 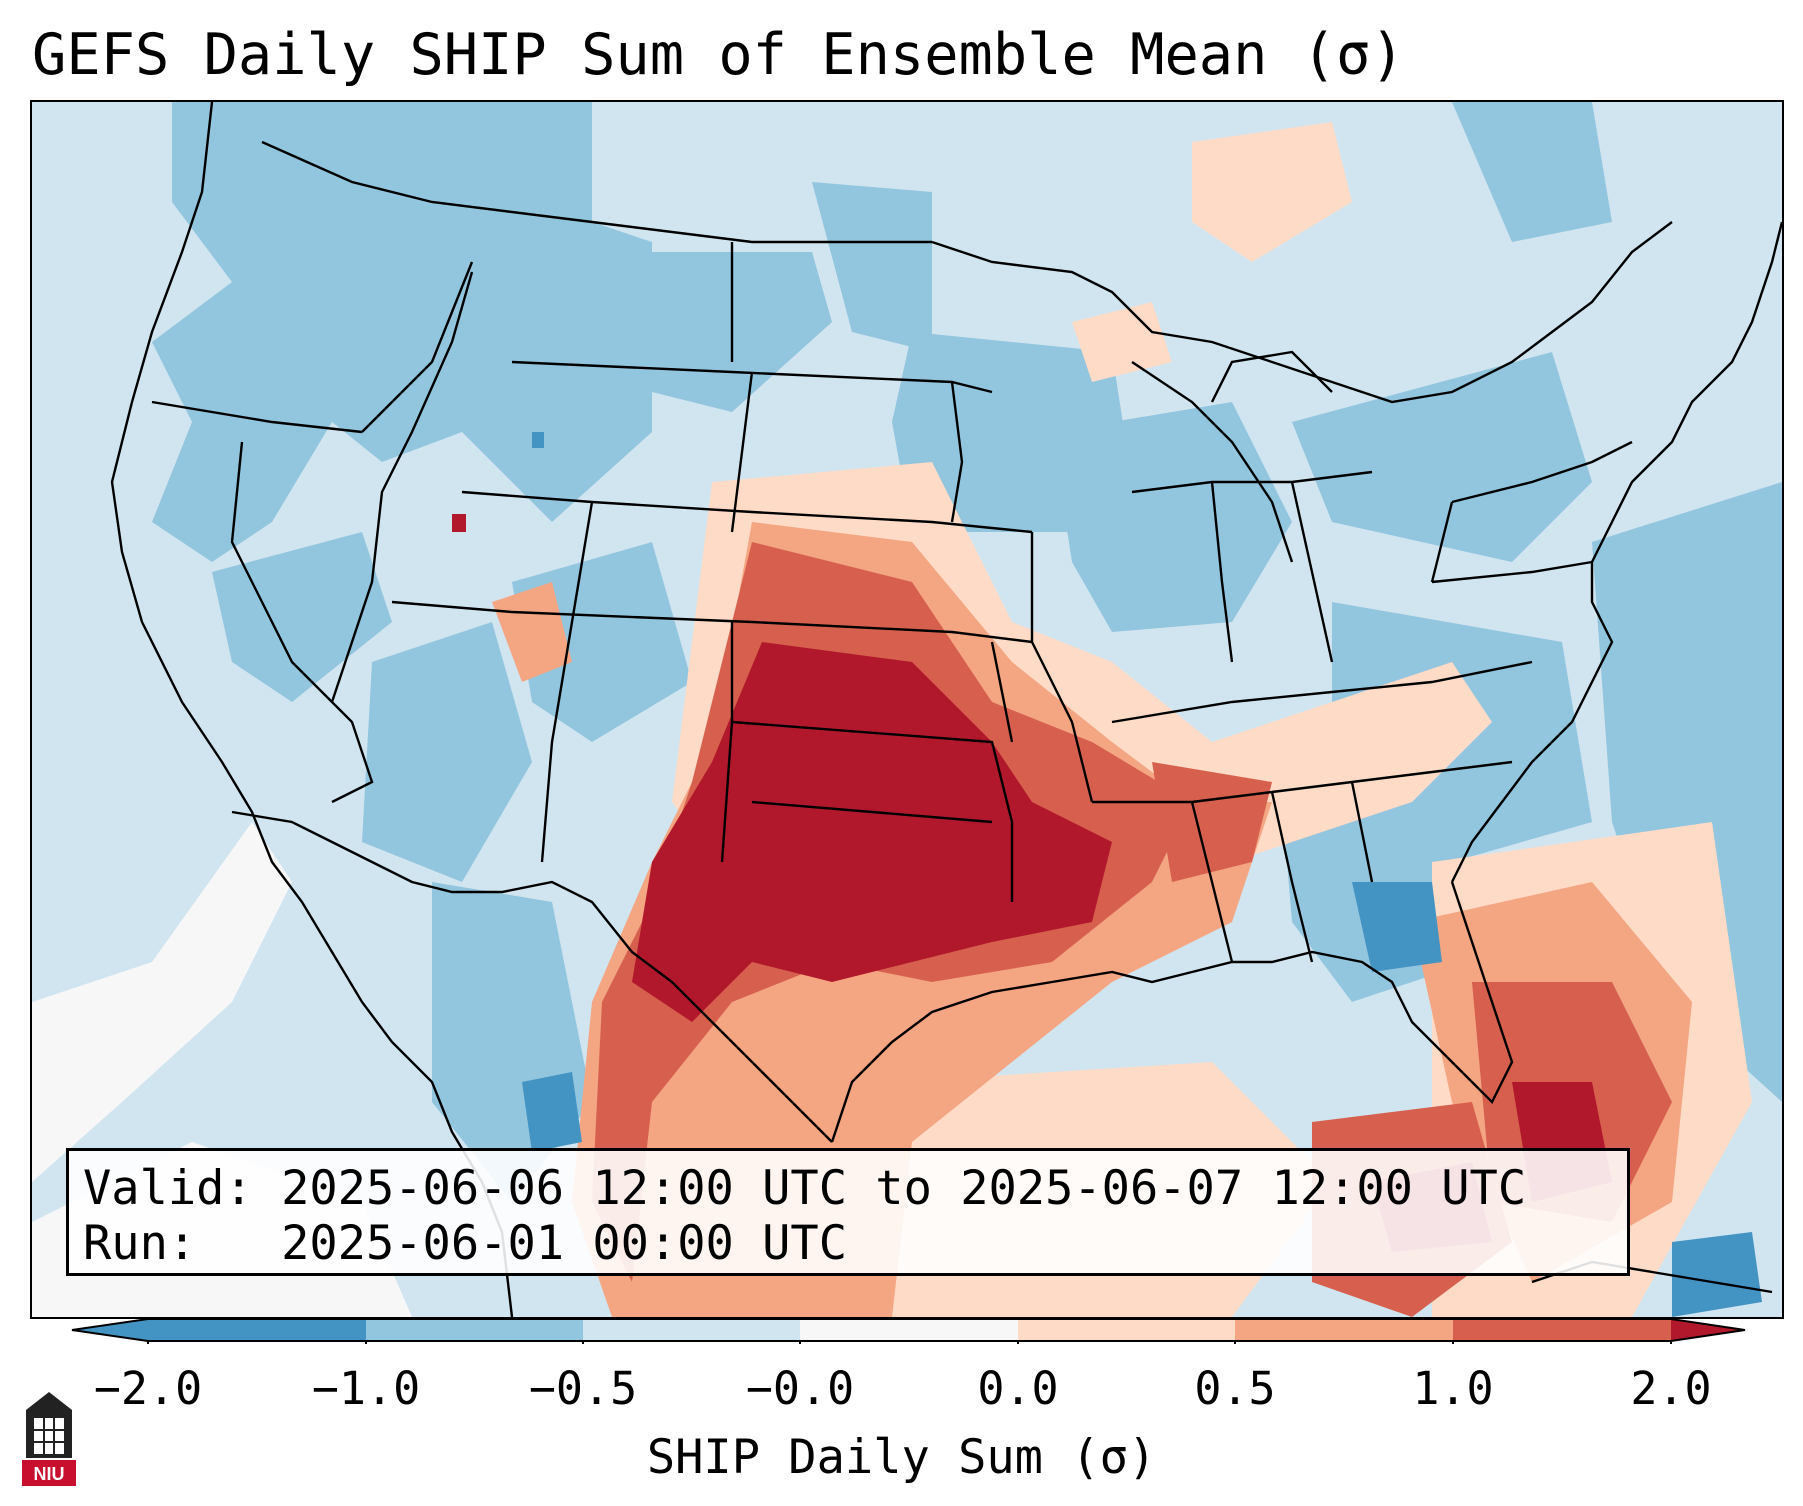 I want to click on niu-logo-icon: NIU, so click(x=49, y=1439).